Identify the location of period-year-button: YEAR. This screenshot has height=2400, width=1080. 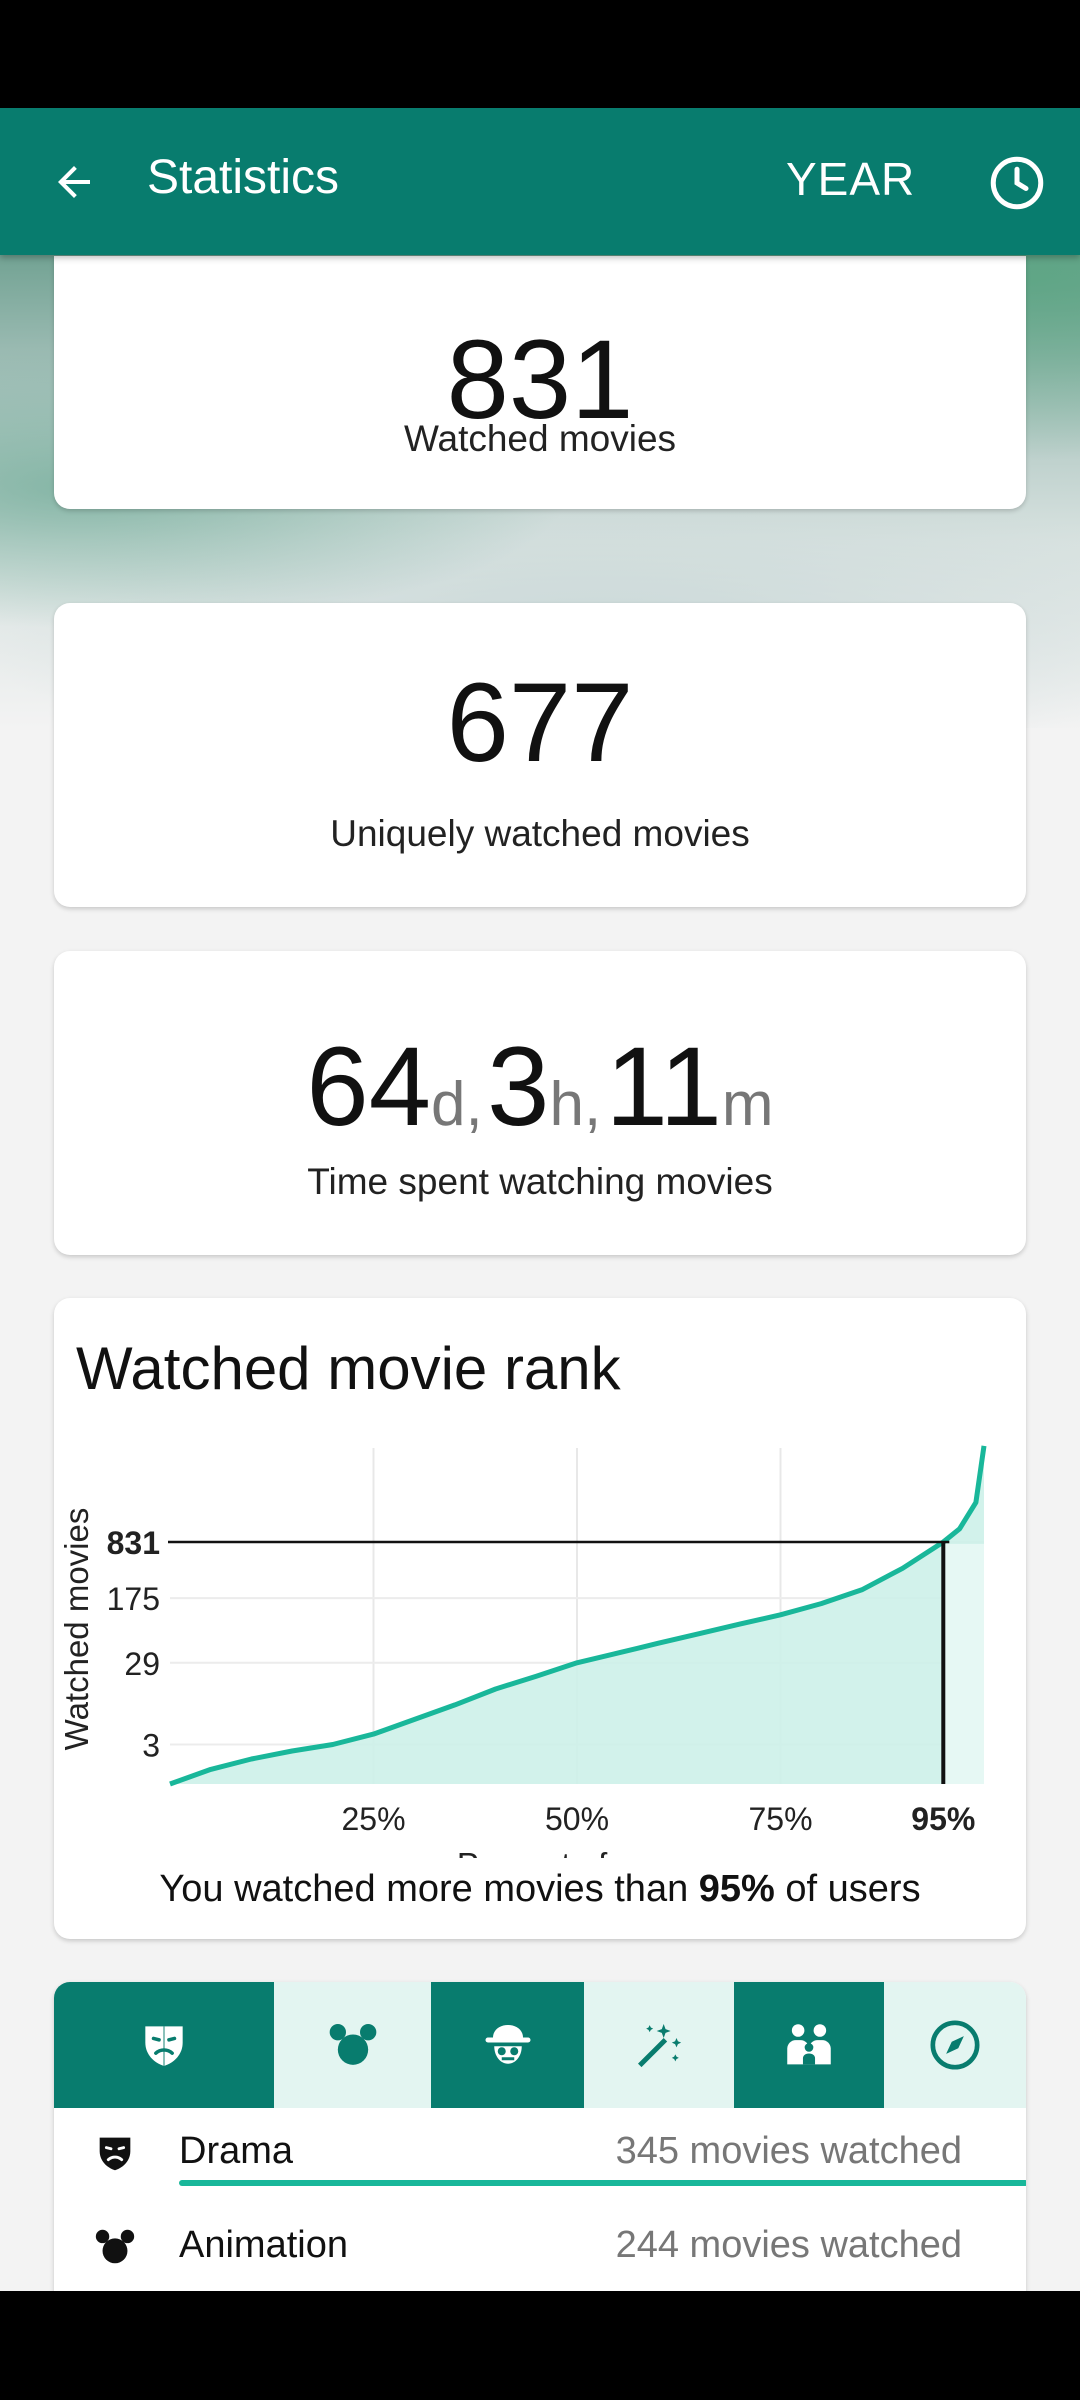
(851, 179).